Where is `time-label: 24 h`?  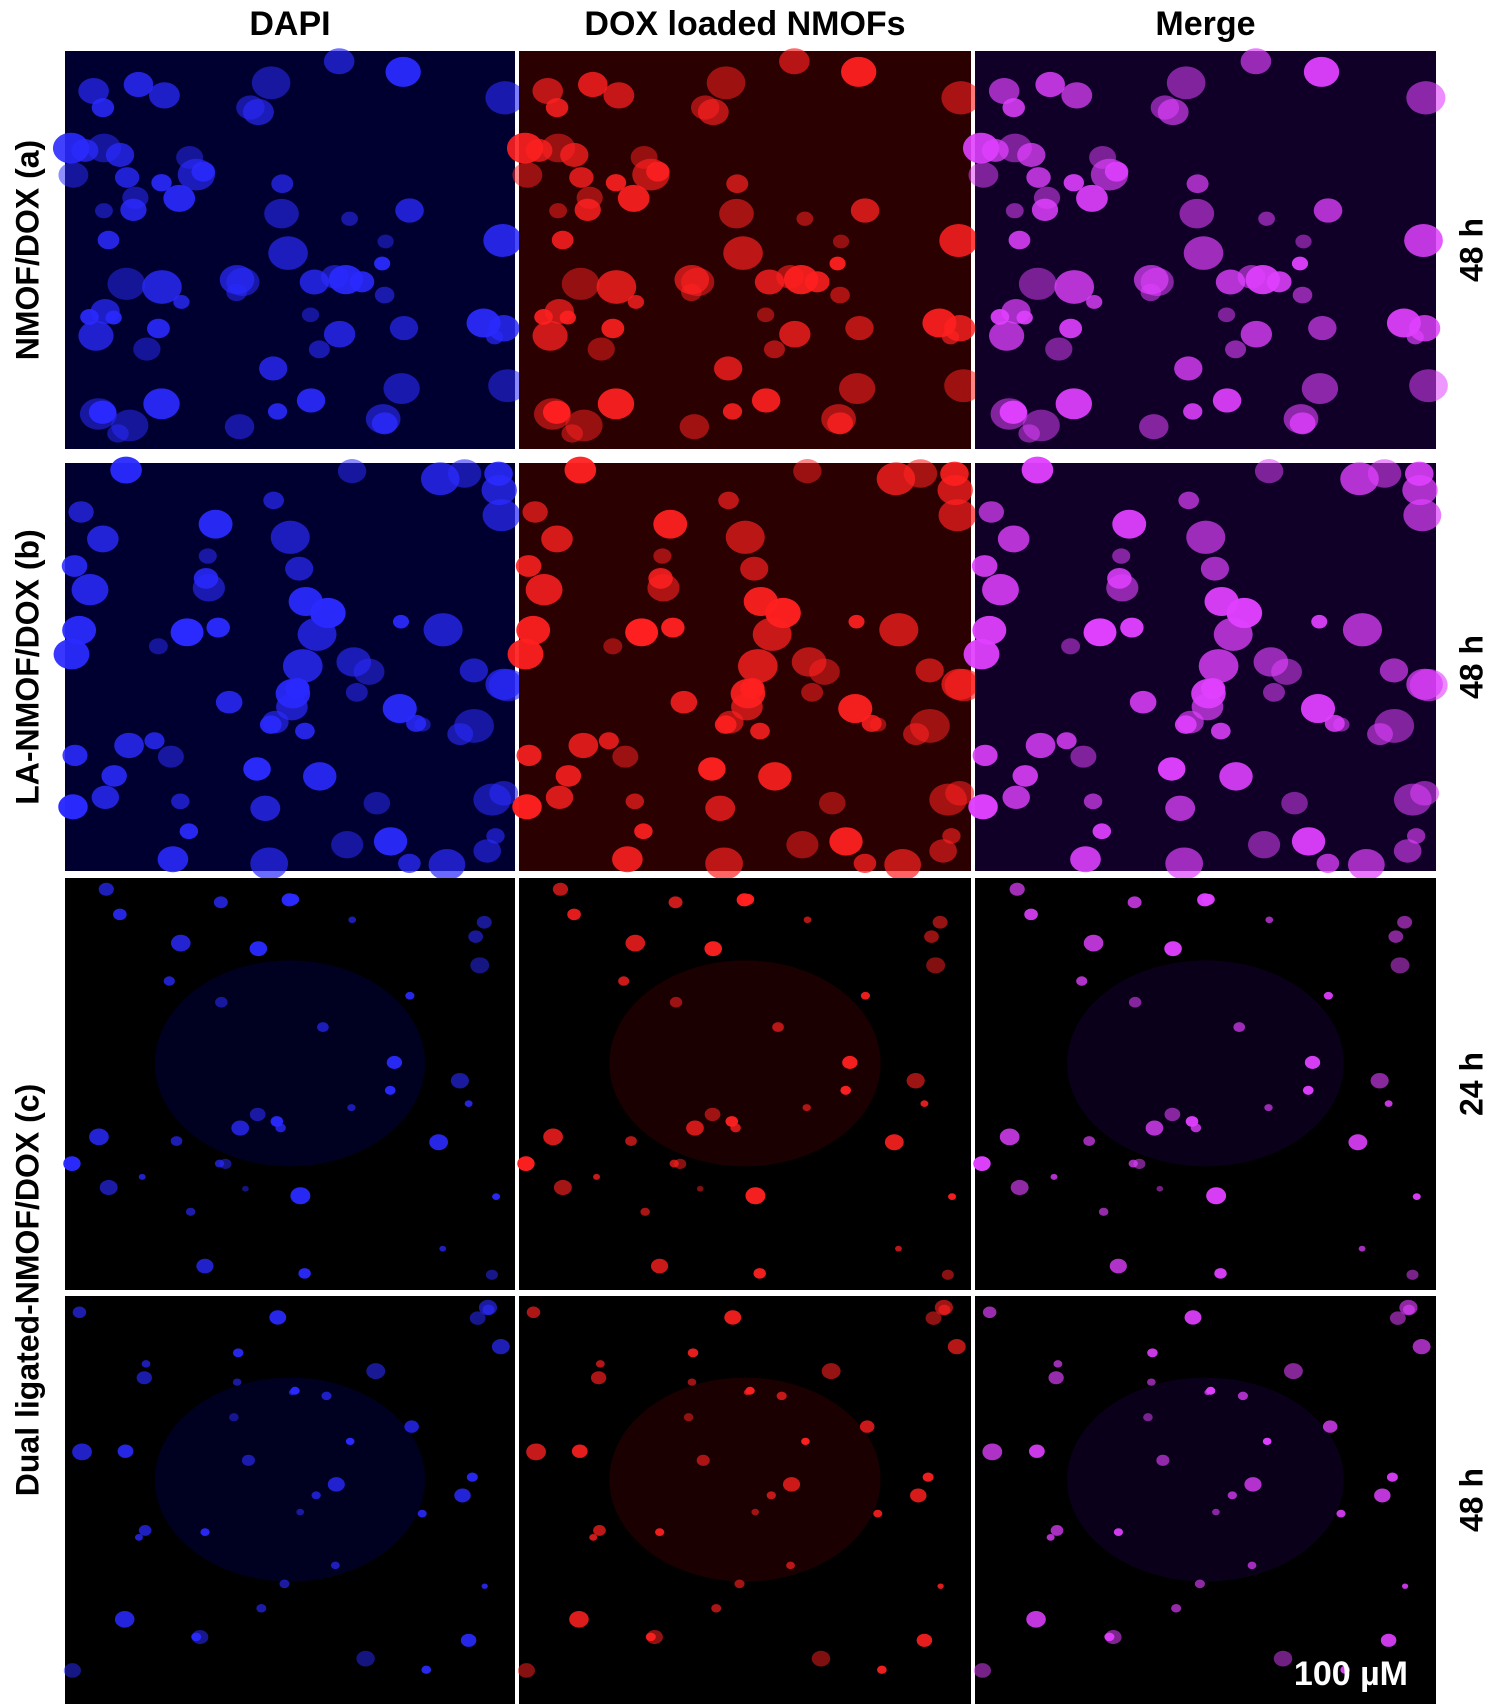 time-label: 24 h is located at coordinates (1471, 1084).